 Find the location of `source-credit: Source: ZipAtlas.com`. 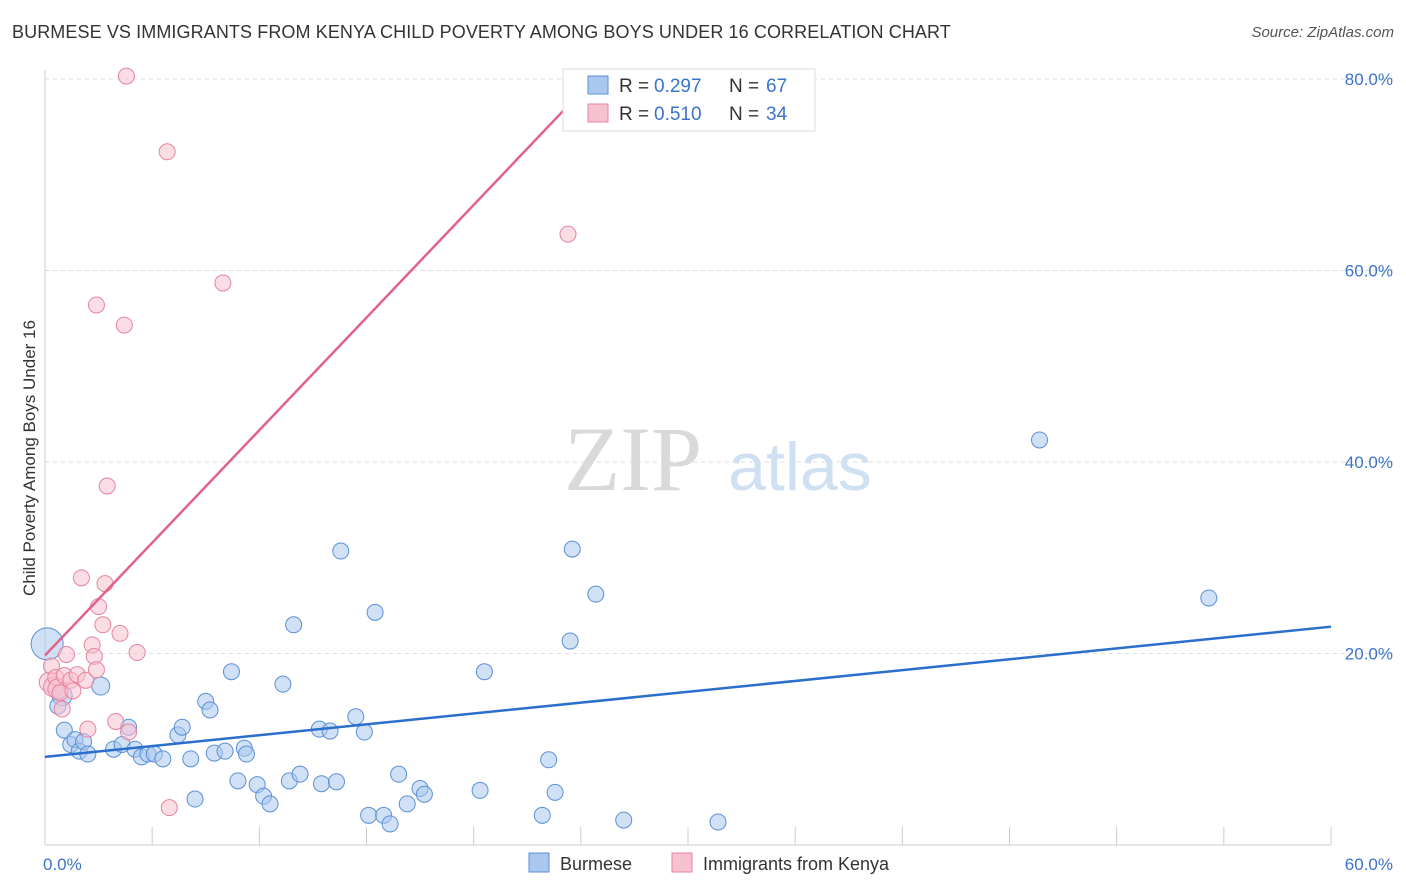

source-credit: Source: ZipAtlas.com is located at coordinates (1322, 32).